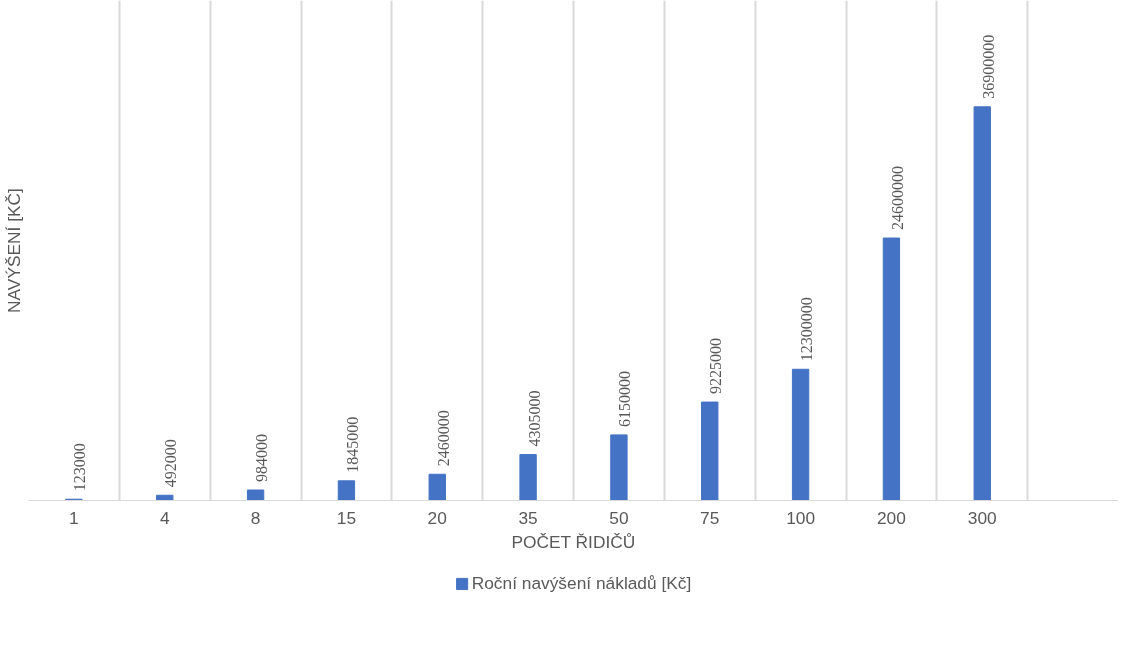 The image size is (1143, 649). What do you see at coordinates (262, 458) in the screenshot?
I see `data-label: 984000` at bounding box center [262, 458].